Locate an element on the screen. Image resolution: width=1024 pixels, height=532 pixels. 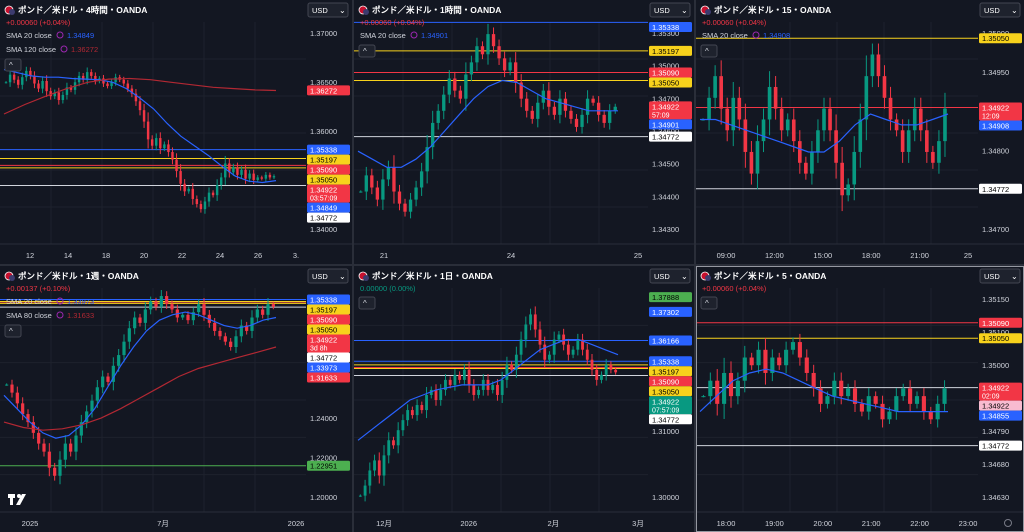
svg-text: 1.35338 is located at coordinates (665, 27).